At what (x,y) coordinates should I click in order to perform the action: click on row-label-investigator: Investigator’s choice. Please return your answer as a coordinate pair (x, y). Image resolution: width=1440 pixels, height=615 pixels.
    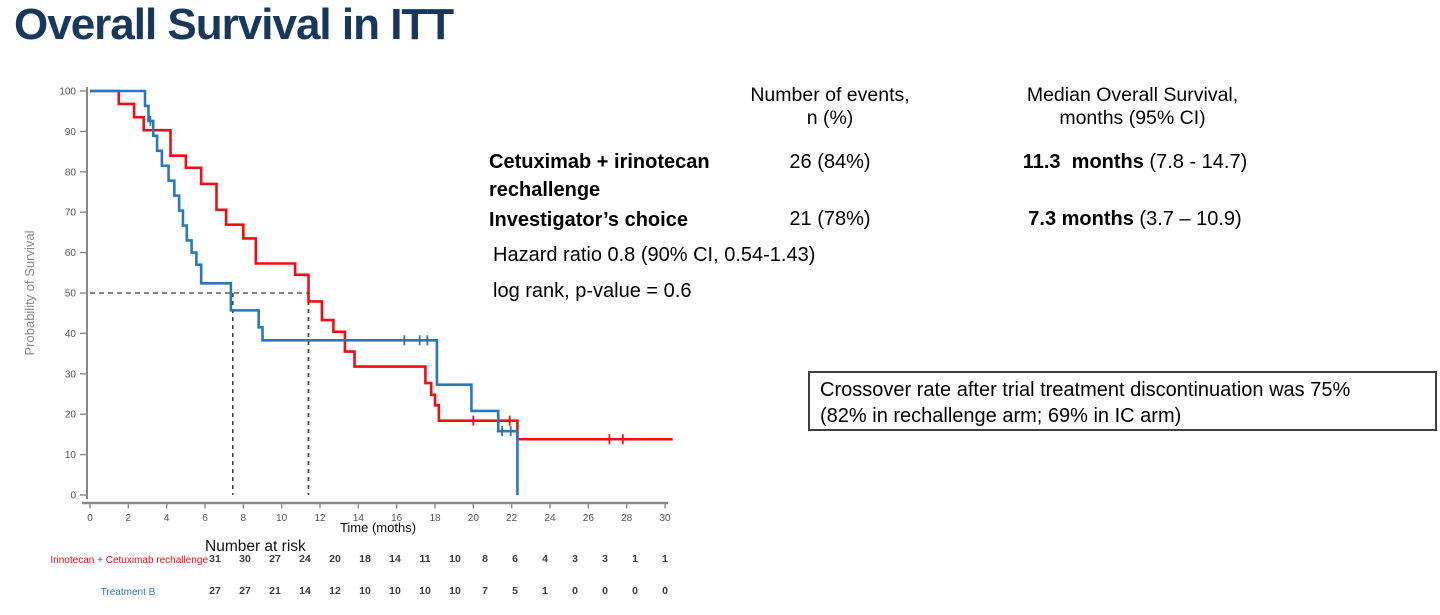
    Looking at the image, I should click on (619, 220).